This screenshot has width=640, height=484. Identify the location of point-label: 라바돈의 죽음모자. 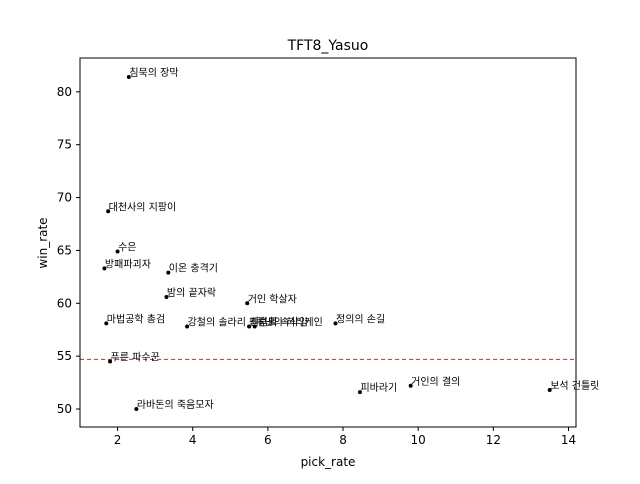
(175, 405).